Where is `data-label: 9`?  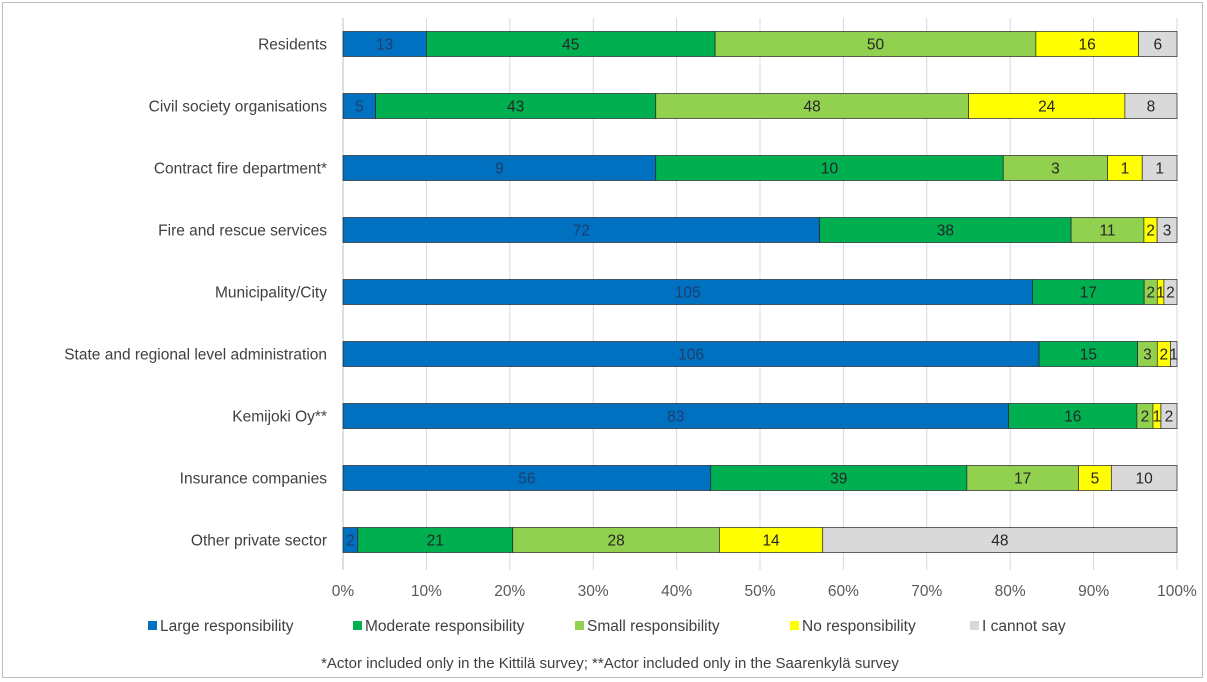 data-label: 9 is located at coordinates (499, 169).